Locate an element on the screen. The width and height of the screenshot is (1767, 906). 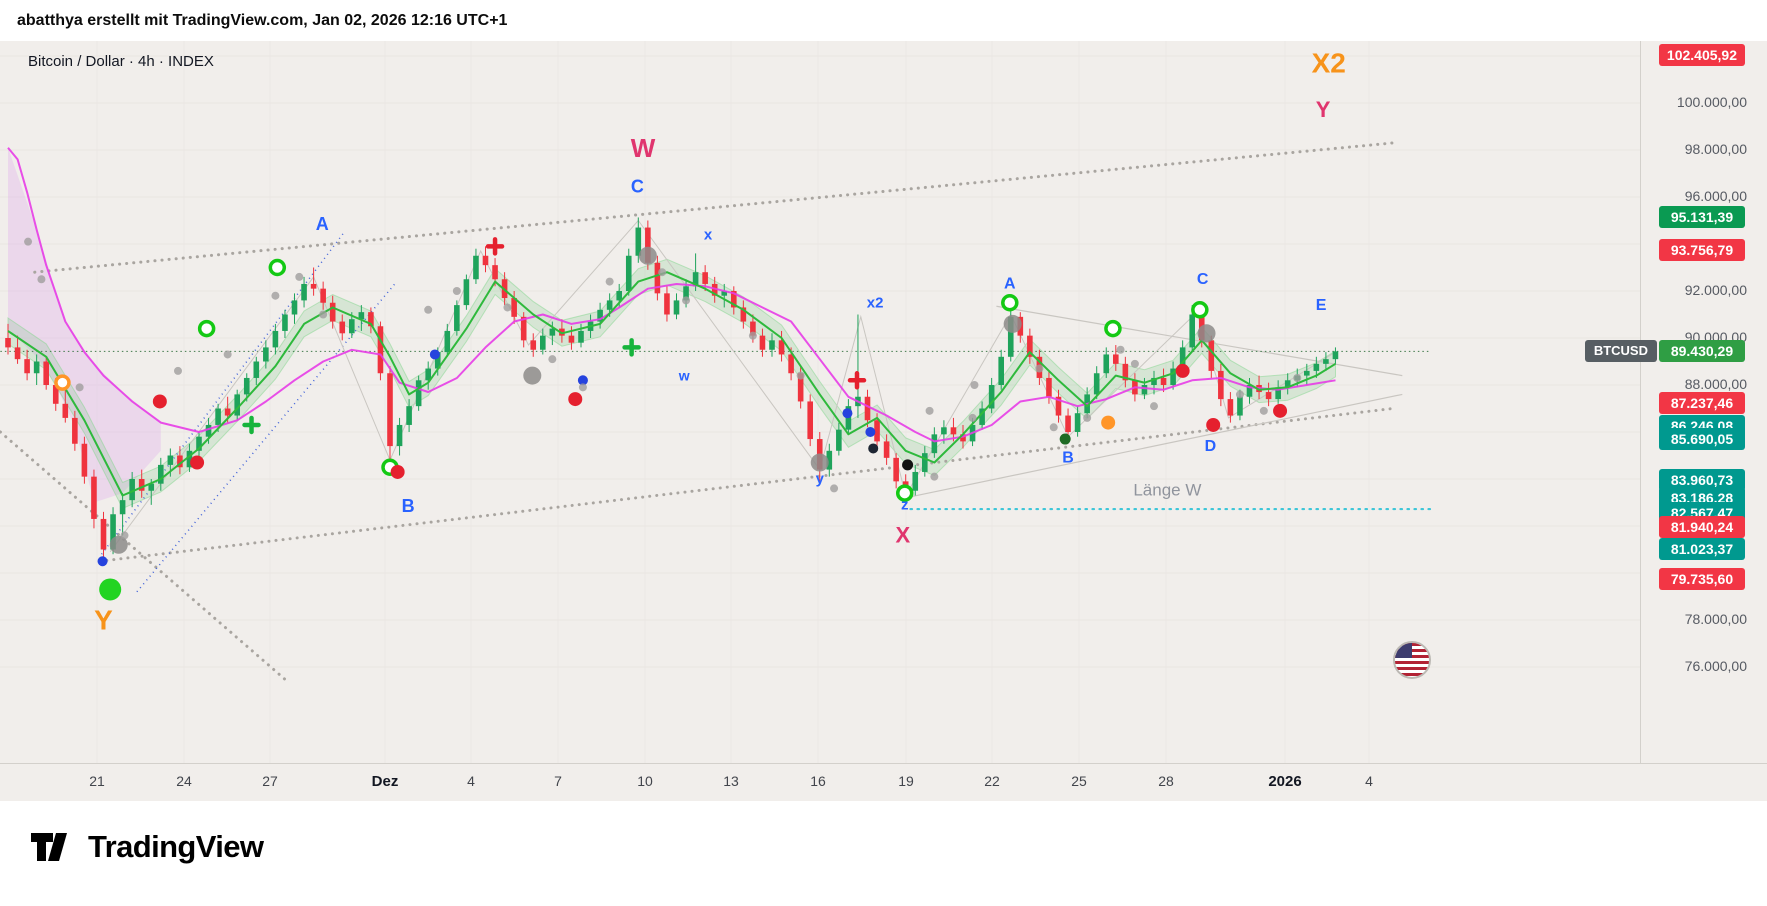
svg-text: X2 is located at coordinates (1329, 62).